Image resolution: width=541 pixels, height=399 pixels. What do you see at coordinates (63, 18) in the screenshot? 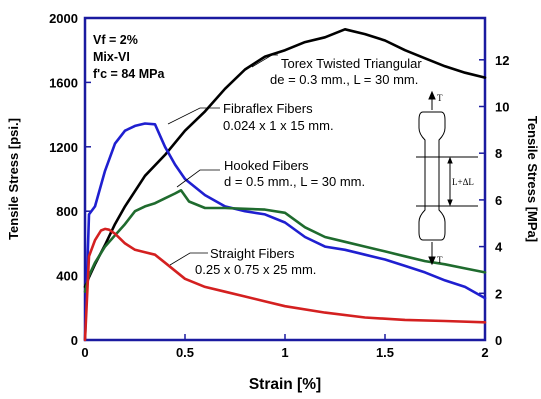
I see `y-tick-label-left-5: 2000` at bounding box center [63, 18].